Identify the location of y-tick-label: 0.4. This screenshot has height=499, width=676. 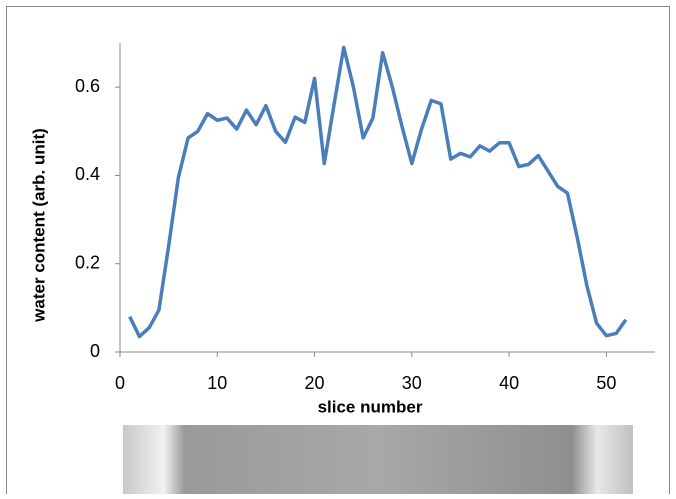
(87, 174).